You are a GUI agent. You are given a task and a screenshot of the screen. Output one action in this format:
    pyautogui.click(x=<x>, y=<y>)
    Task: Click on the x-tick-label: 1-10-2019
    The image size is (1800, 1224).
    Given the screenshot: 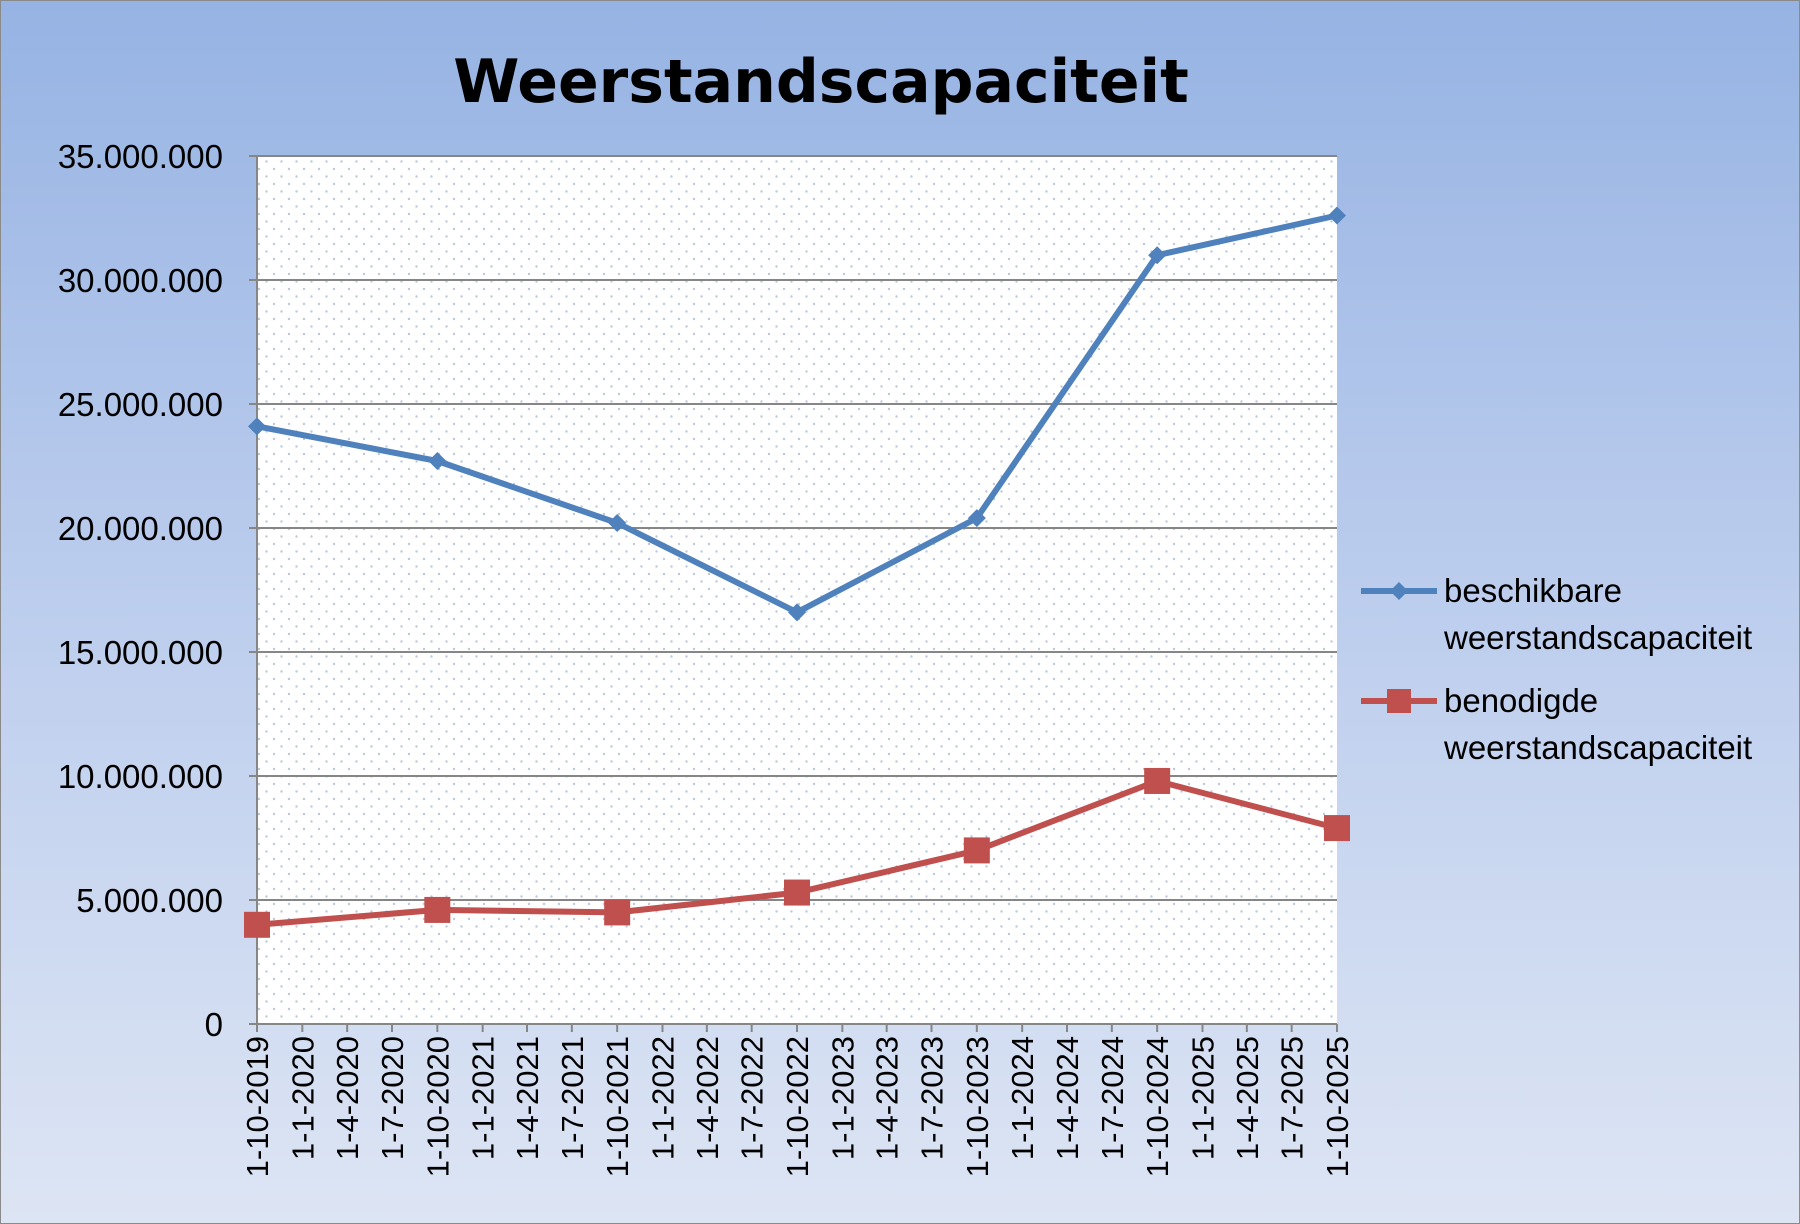 What is the action you would take?
    pyautogui.click(x=257, y=1106)
    